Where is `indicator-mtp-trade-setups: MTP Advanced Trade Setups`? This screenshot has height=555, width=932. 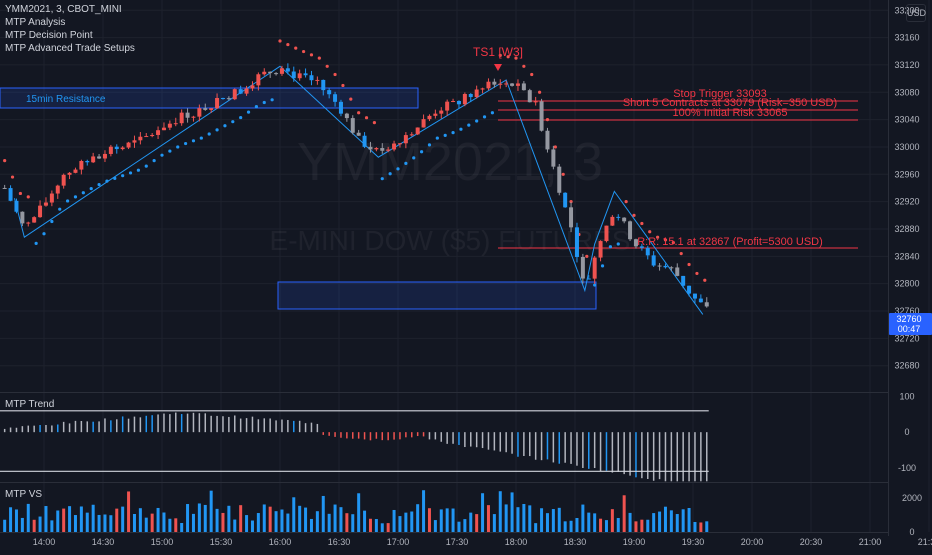
indicator-mtp-trade-setups: MTP Advanced Trade Setups is located at coordinates (70, 48).